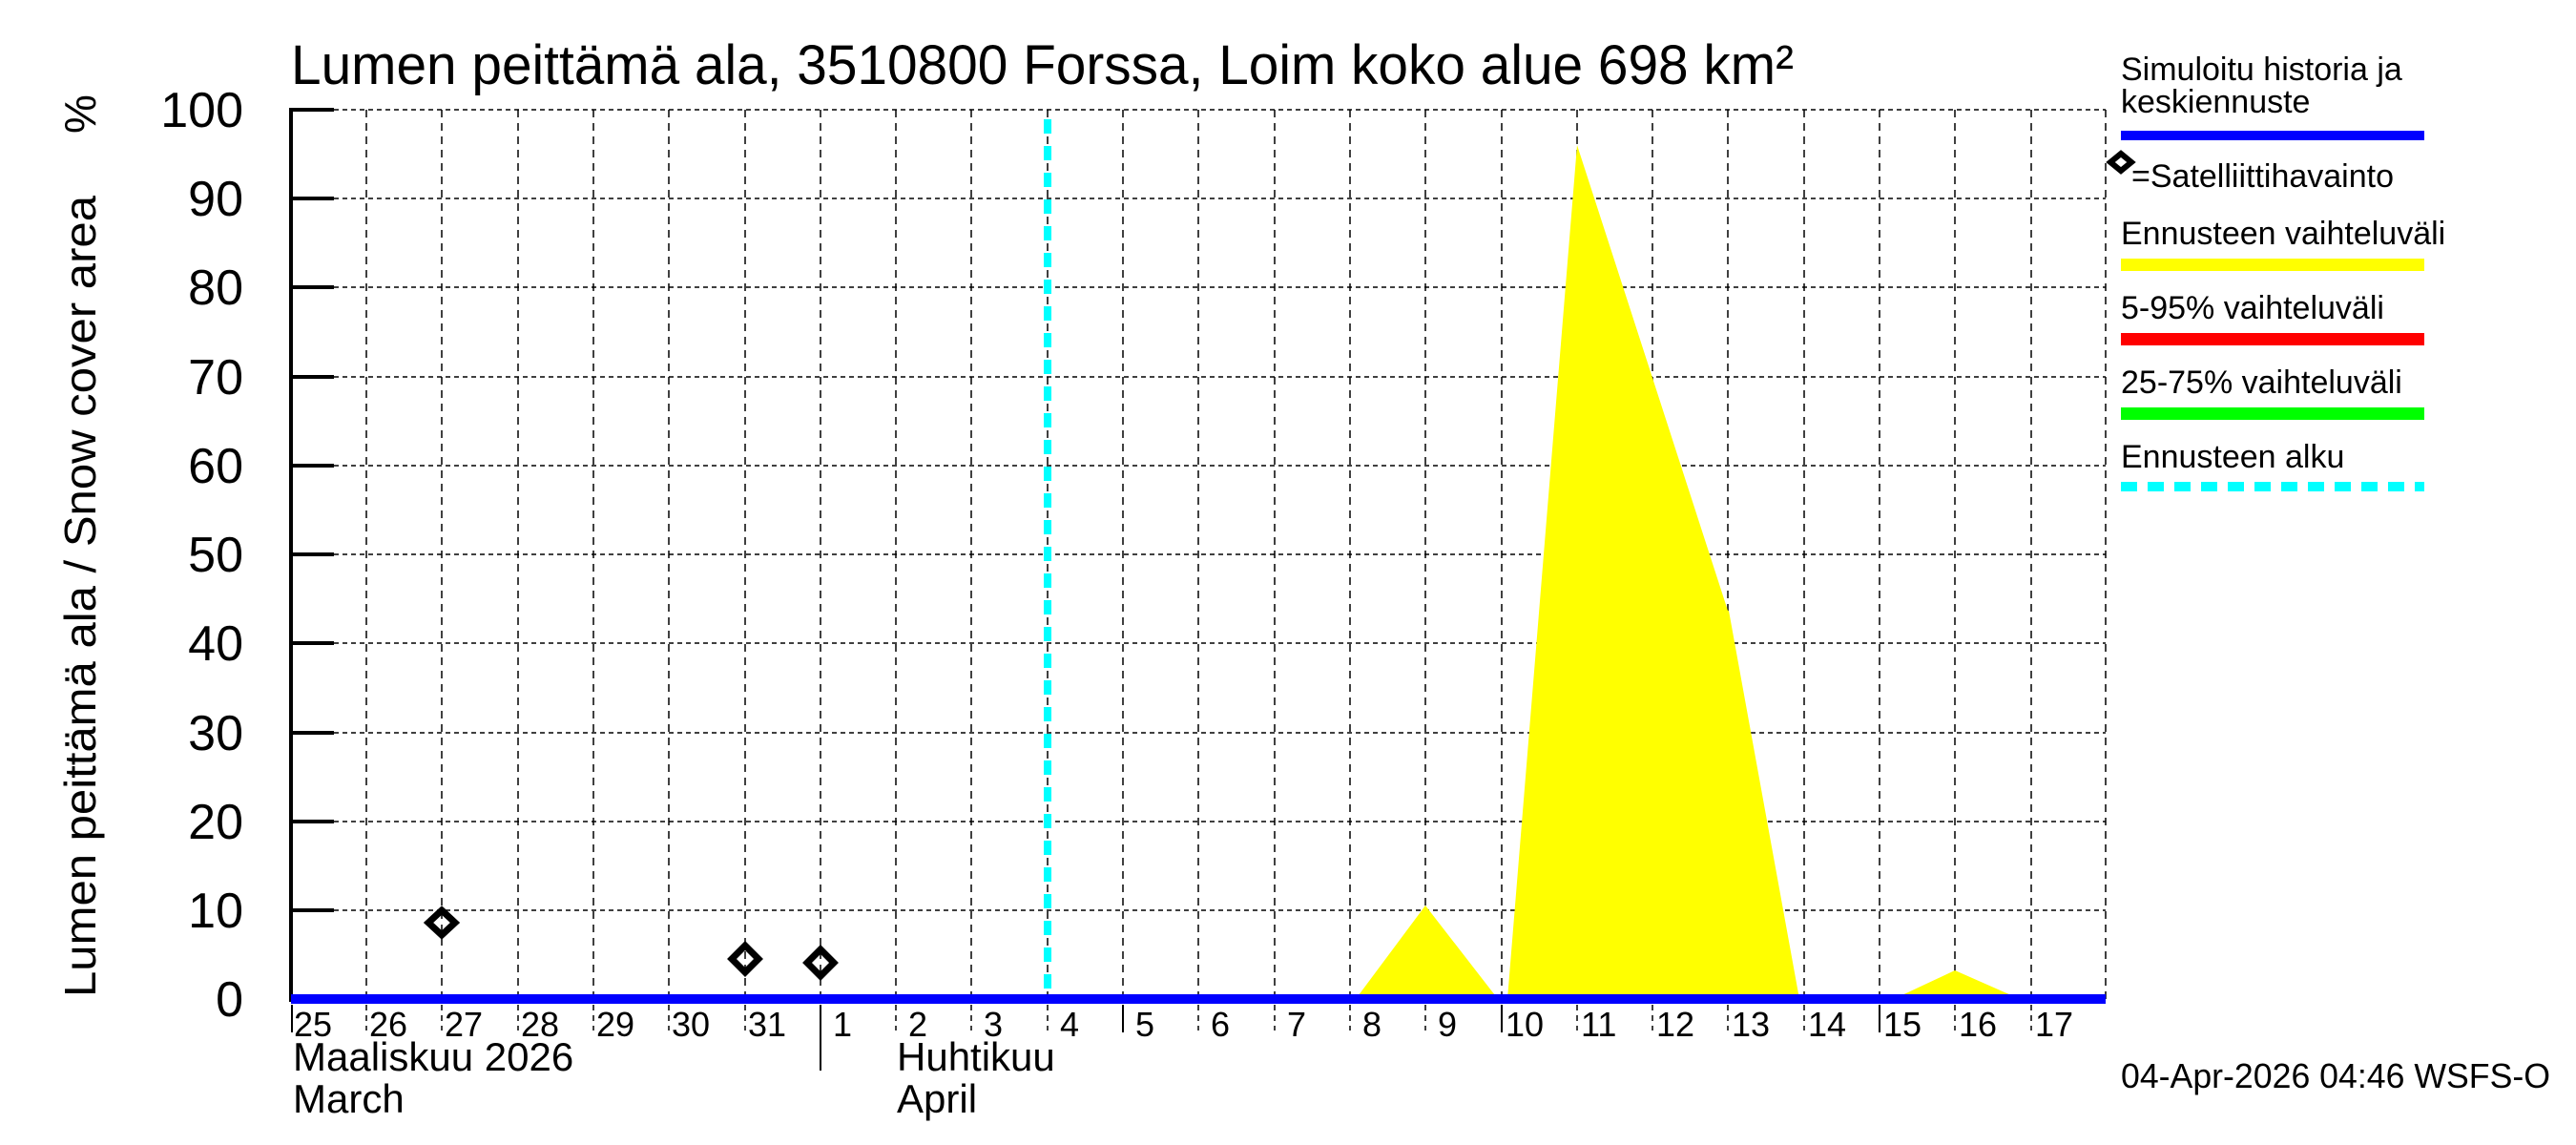 This screenshot has width=2576, height=1145. What do you see at coordinates (2272, 265) in the screenshot?
I see `legend-forecast-range-swatch` at bounding box center [2272, 265].